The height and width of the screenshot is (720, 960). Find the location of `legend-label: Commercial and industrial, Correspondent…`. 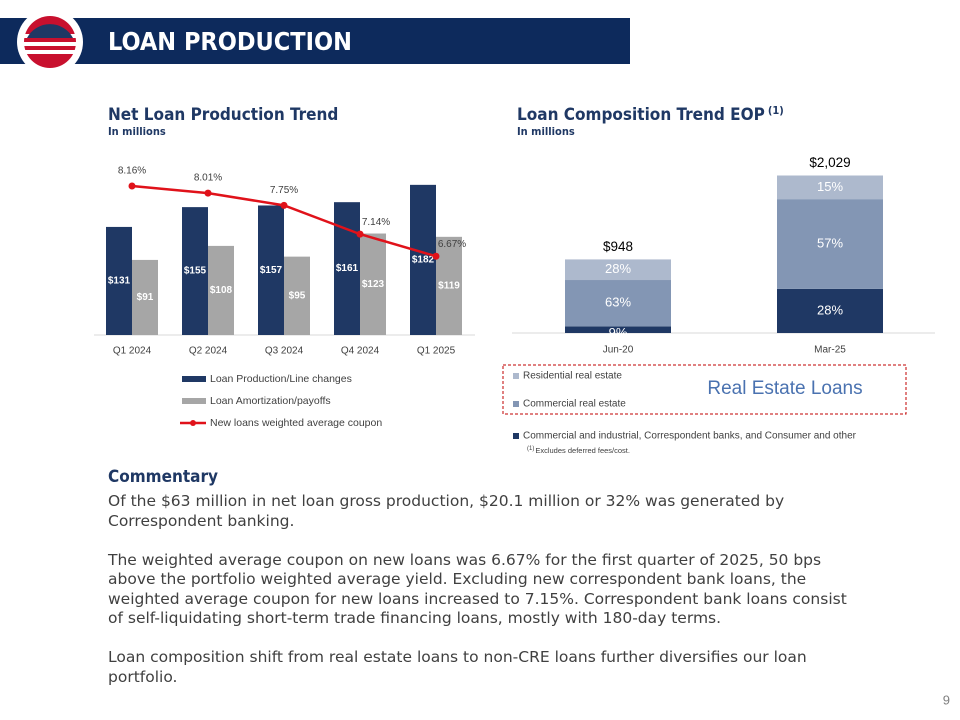

legend-label: Commercial and industrial, Correspondent… is located at coordinates (690, 436).